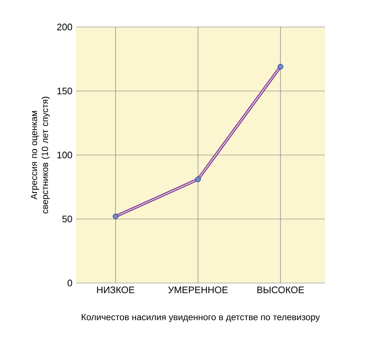 The height and width of the screenshot is (338, 375). What do you see at coordinates (280, 290) in the screenshot?
I see `x-tick-label: ВЫСОКОЕ` at bounding box center [280, 290].